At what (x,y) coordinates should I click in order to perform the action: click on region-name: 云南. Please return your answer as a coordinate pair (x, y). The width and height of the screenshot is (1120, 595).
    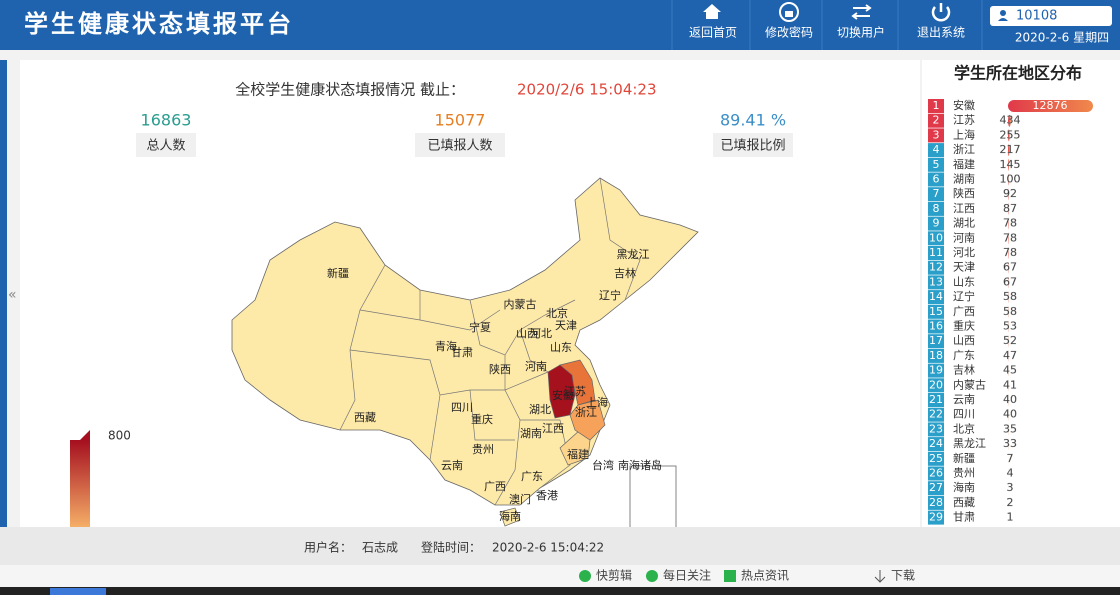
    Looking at the image, I should click on (964, 399).